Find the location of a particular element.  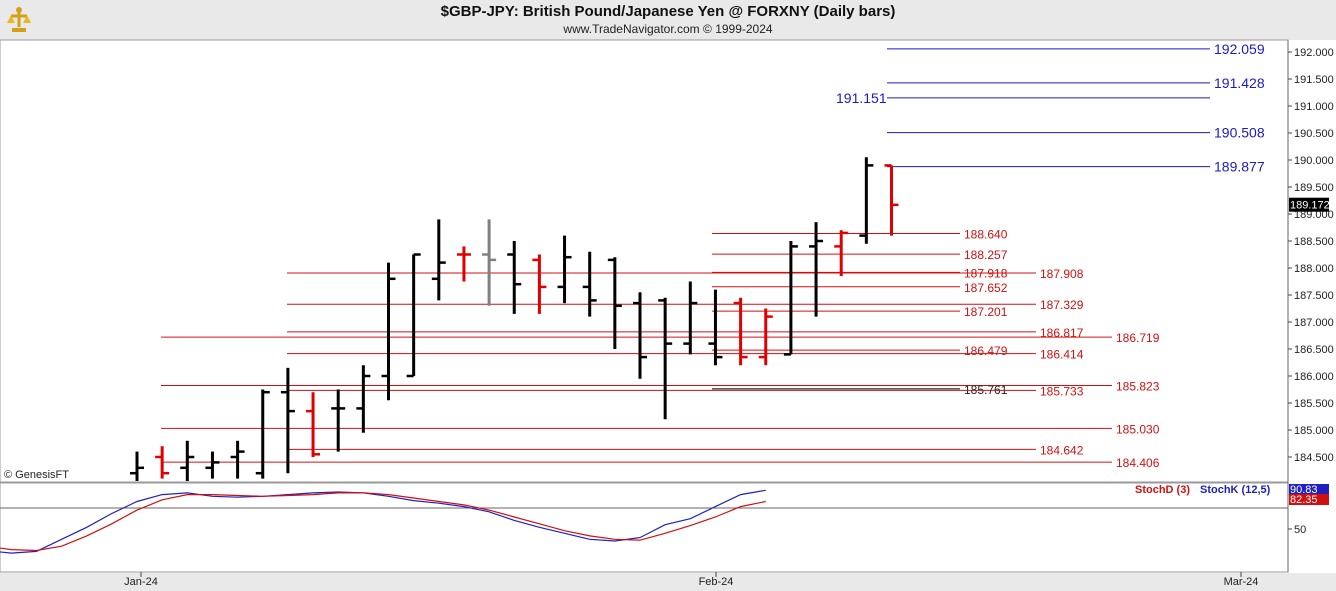

y-tick-label: 185.000 is located at coordinates (1314, 431).